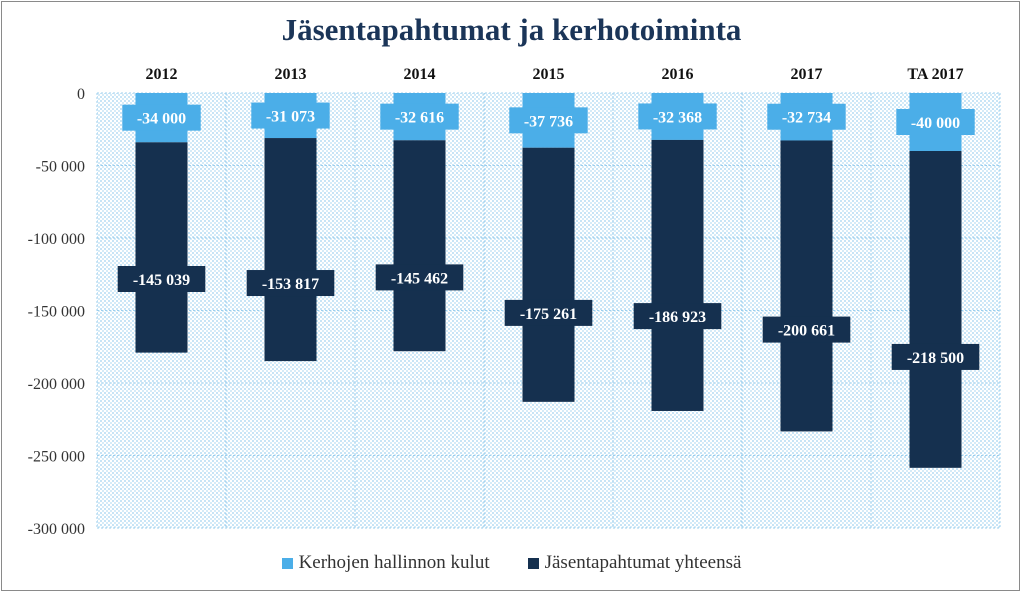  I want to click on label-member-events: -145 039, so click(161, 278).